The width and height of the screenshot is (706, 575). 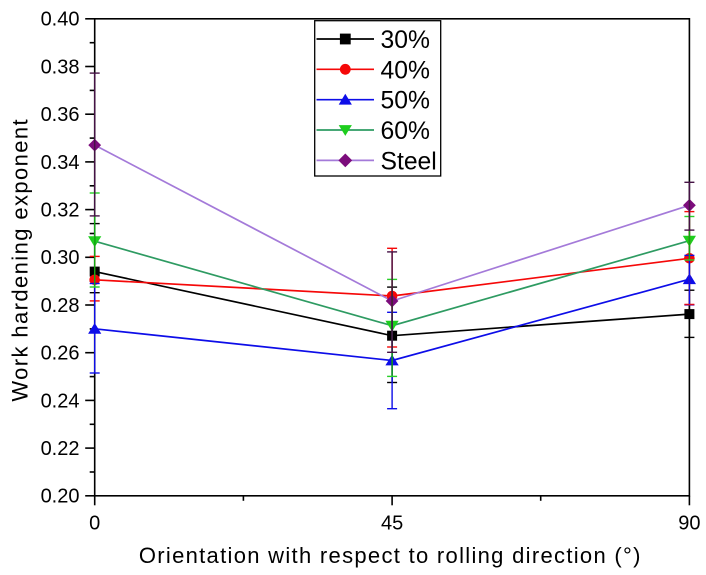 I want to click on svg-text: Steel, so click(x=409, y=161).